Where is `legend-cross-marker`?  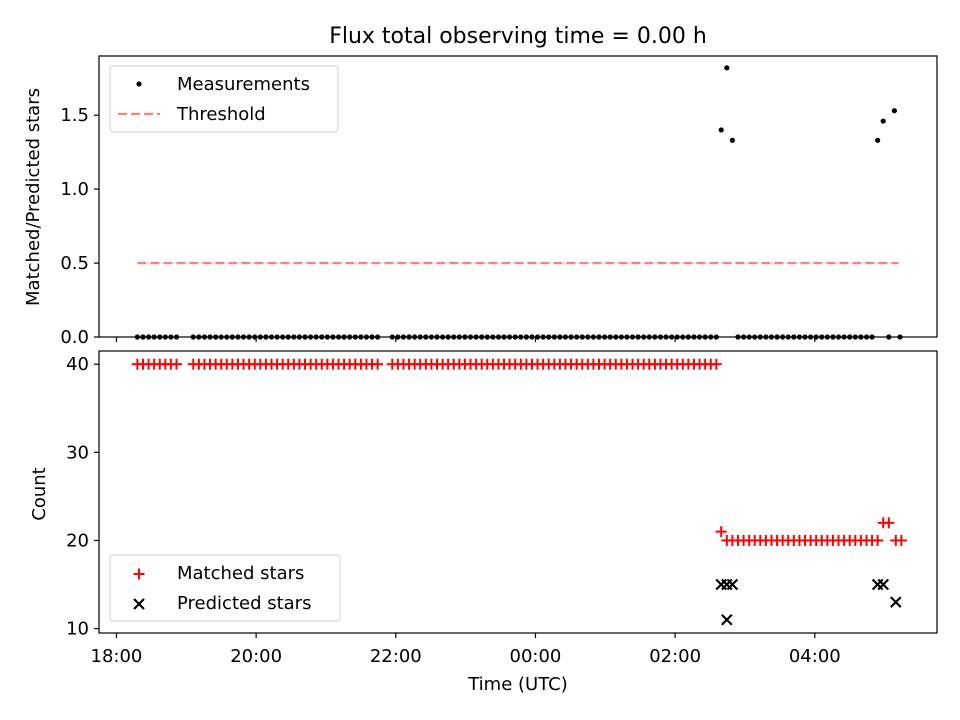 legend-cross-marker is located at coordinates (139, 604).